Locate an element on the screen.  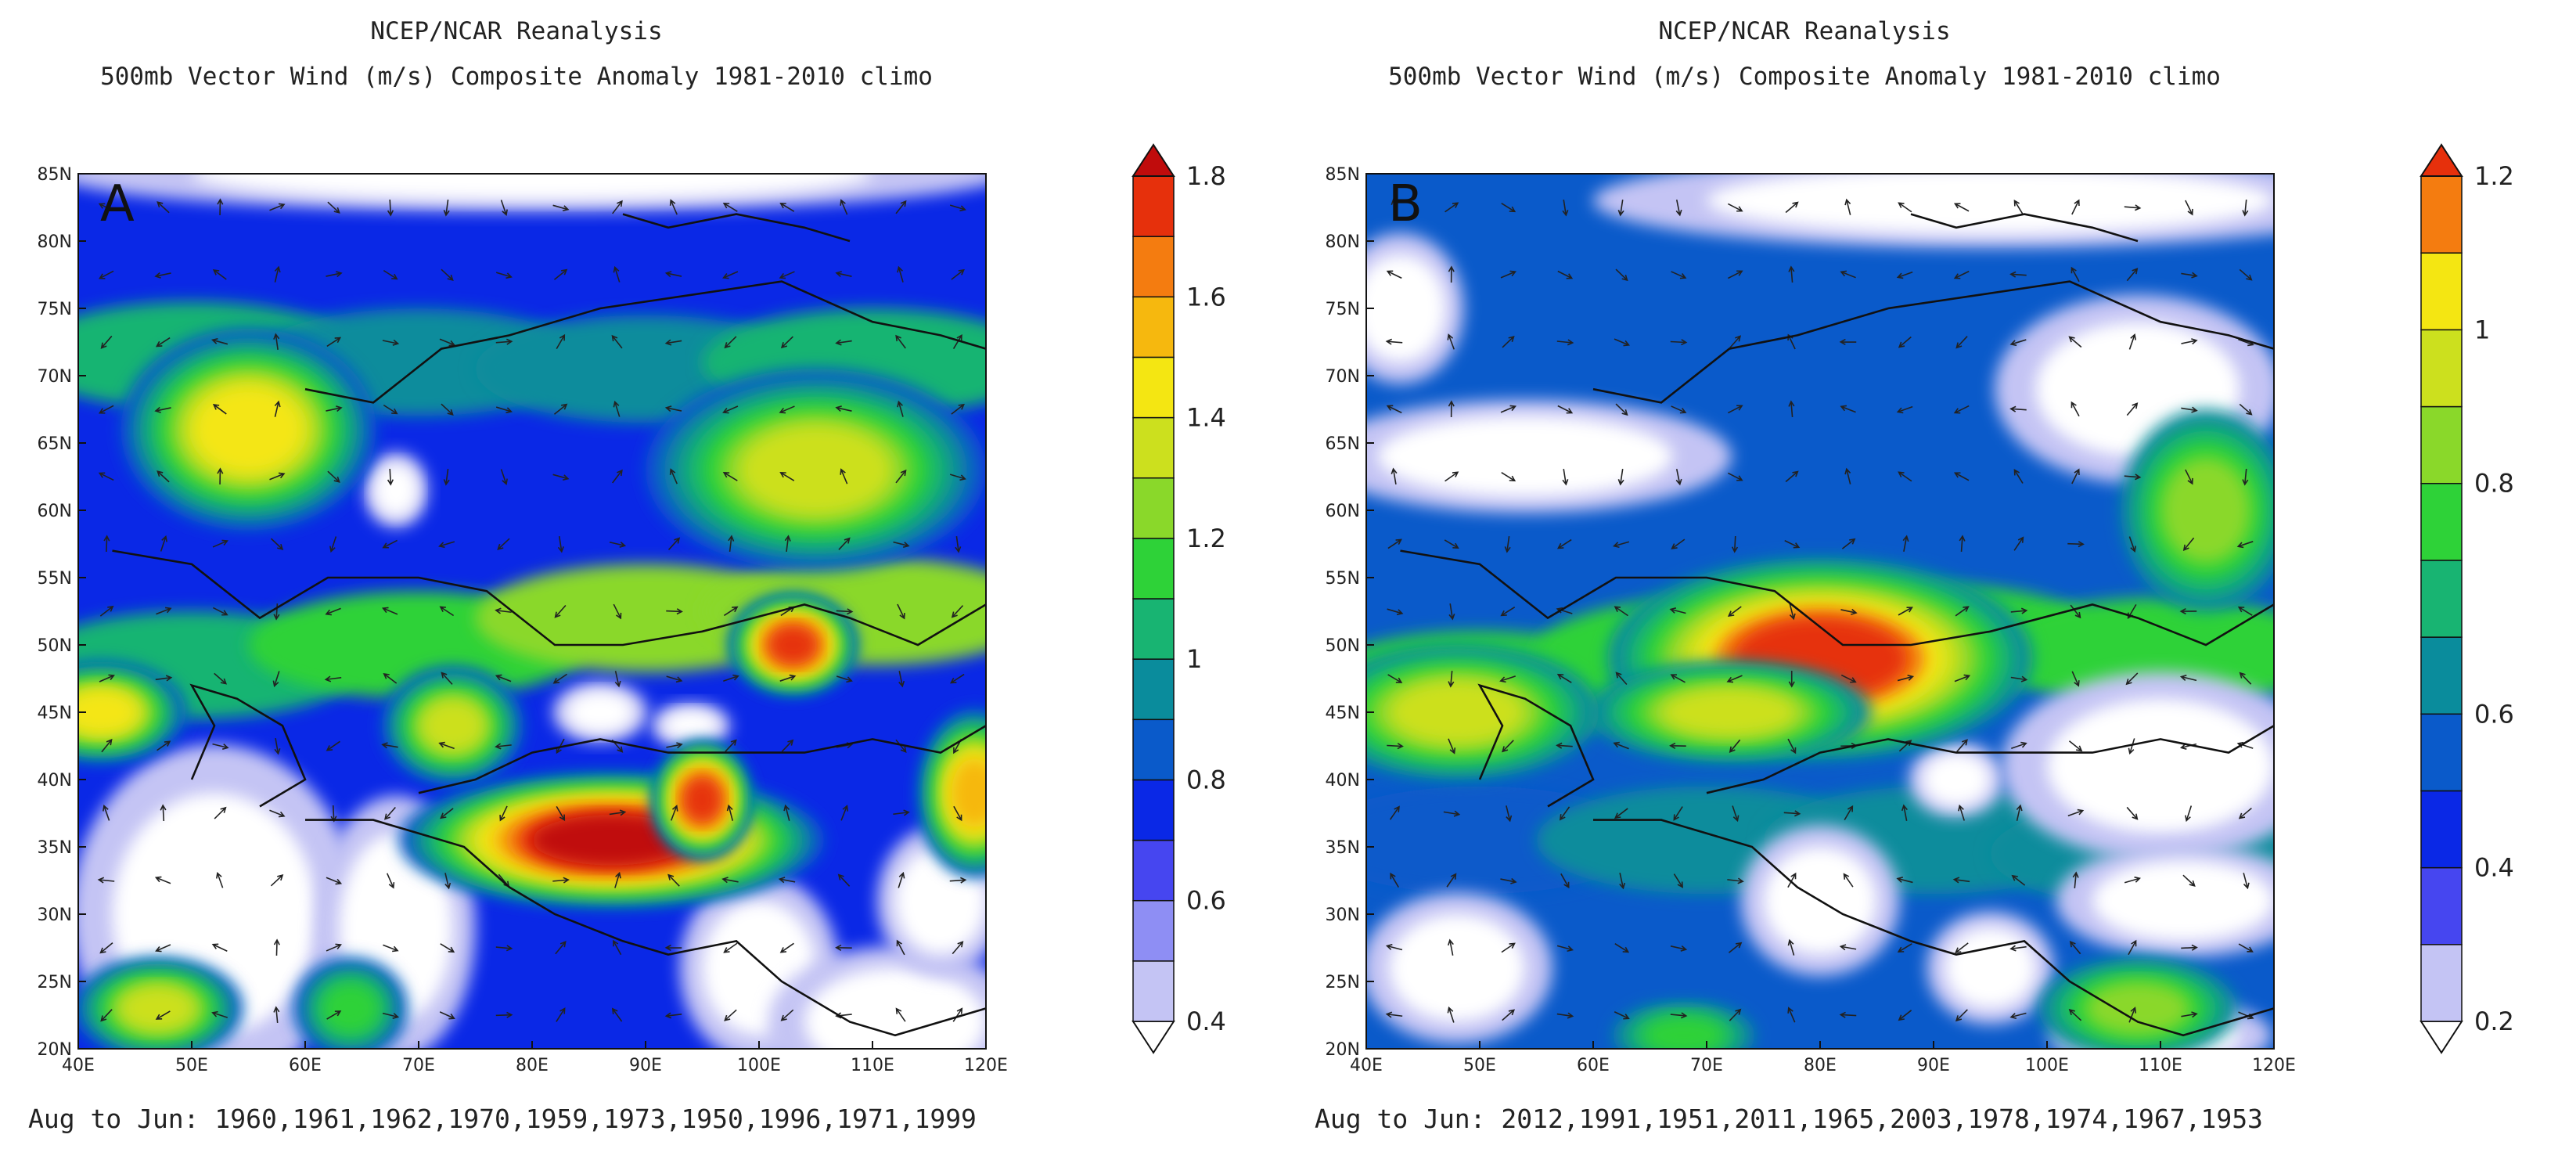
y-tick-label: 45N is located at coordinates (1343, 713).